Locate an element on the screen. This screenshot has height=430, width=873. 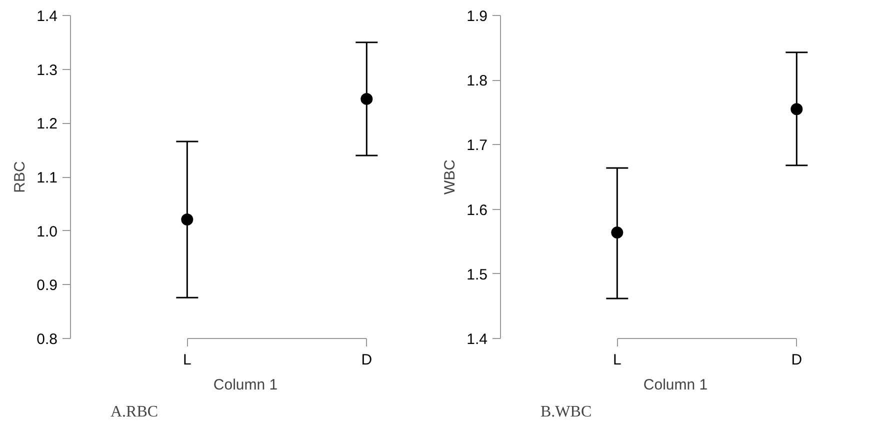
y-tick-label: 1.6 is located at coordinates (477, 210).